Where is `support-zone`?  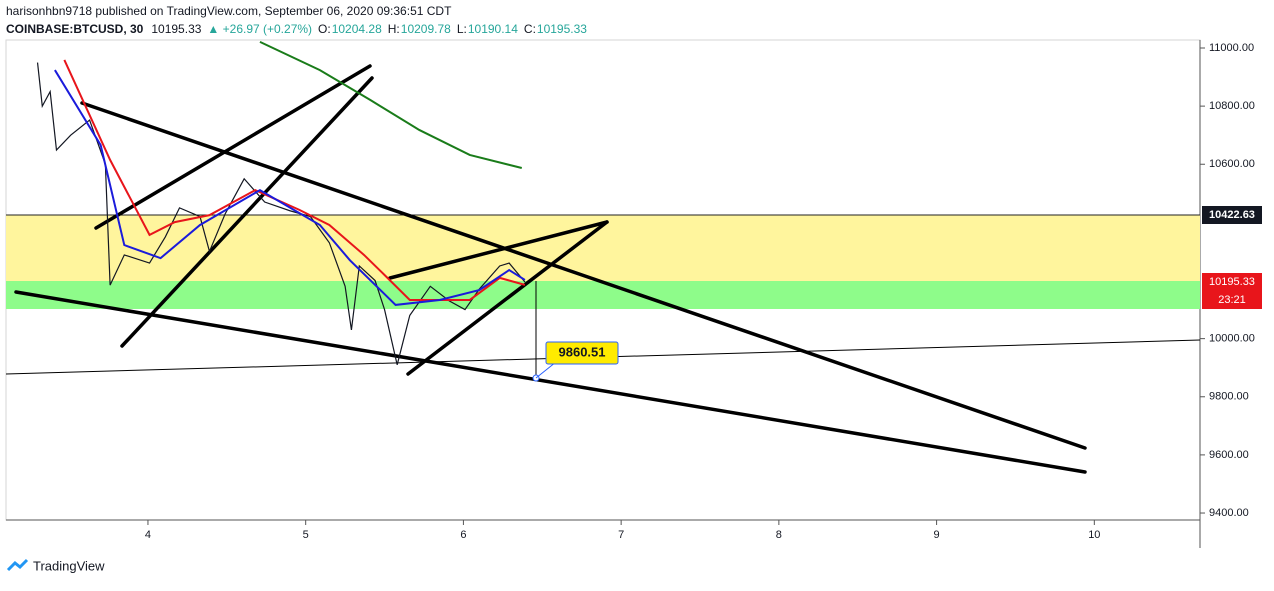
support-zone is located at coordinates (603, 295).